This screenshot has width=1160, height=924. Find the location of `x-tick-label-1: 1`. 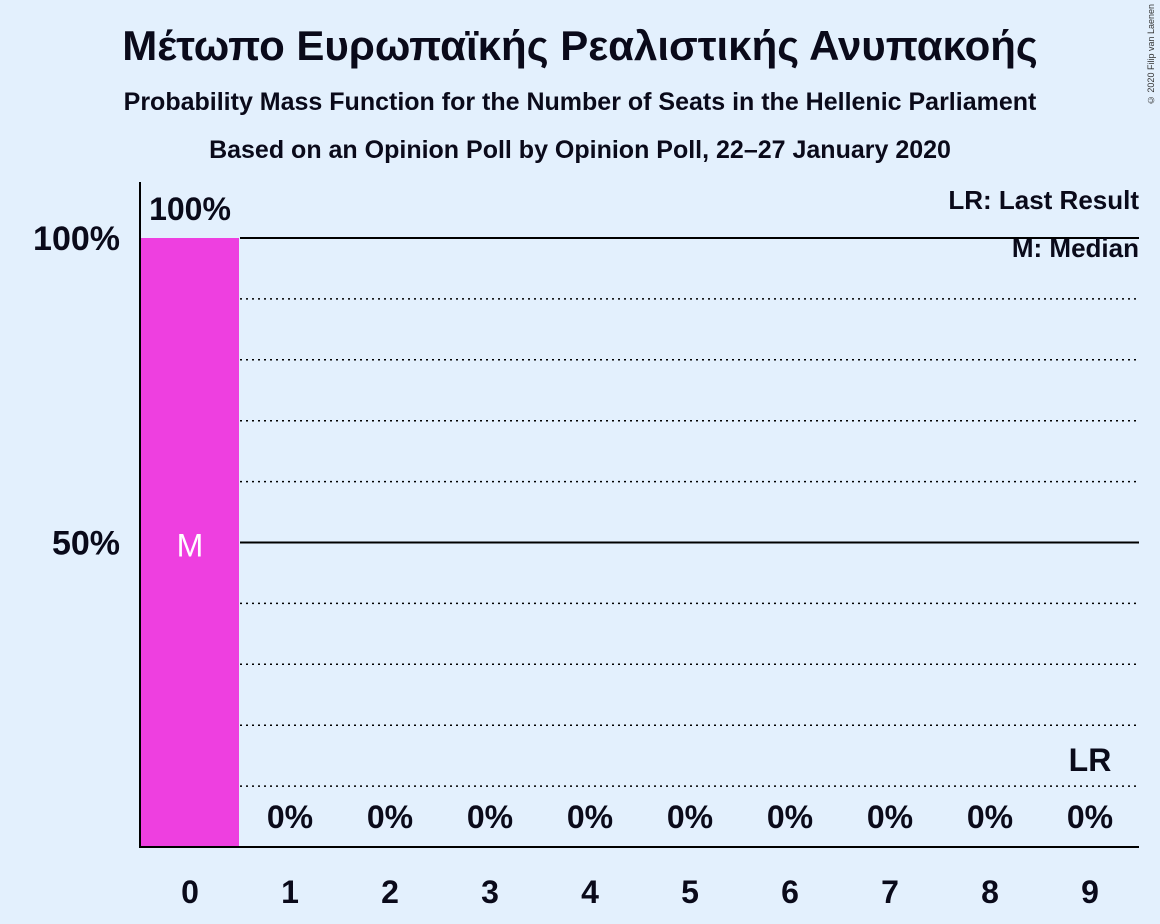

x-tick-label-1: 1 is located at coordinates (290, 892).